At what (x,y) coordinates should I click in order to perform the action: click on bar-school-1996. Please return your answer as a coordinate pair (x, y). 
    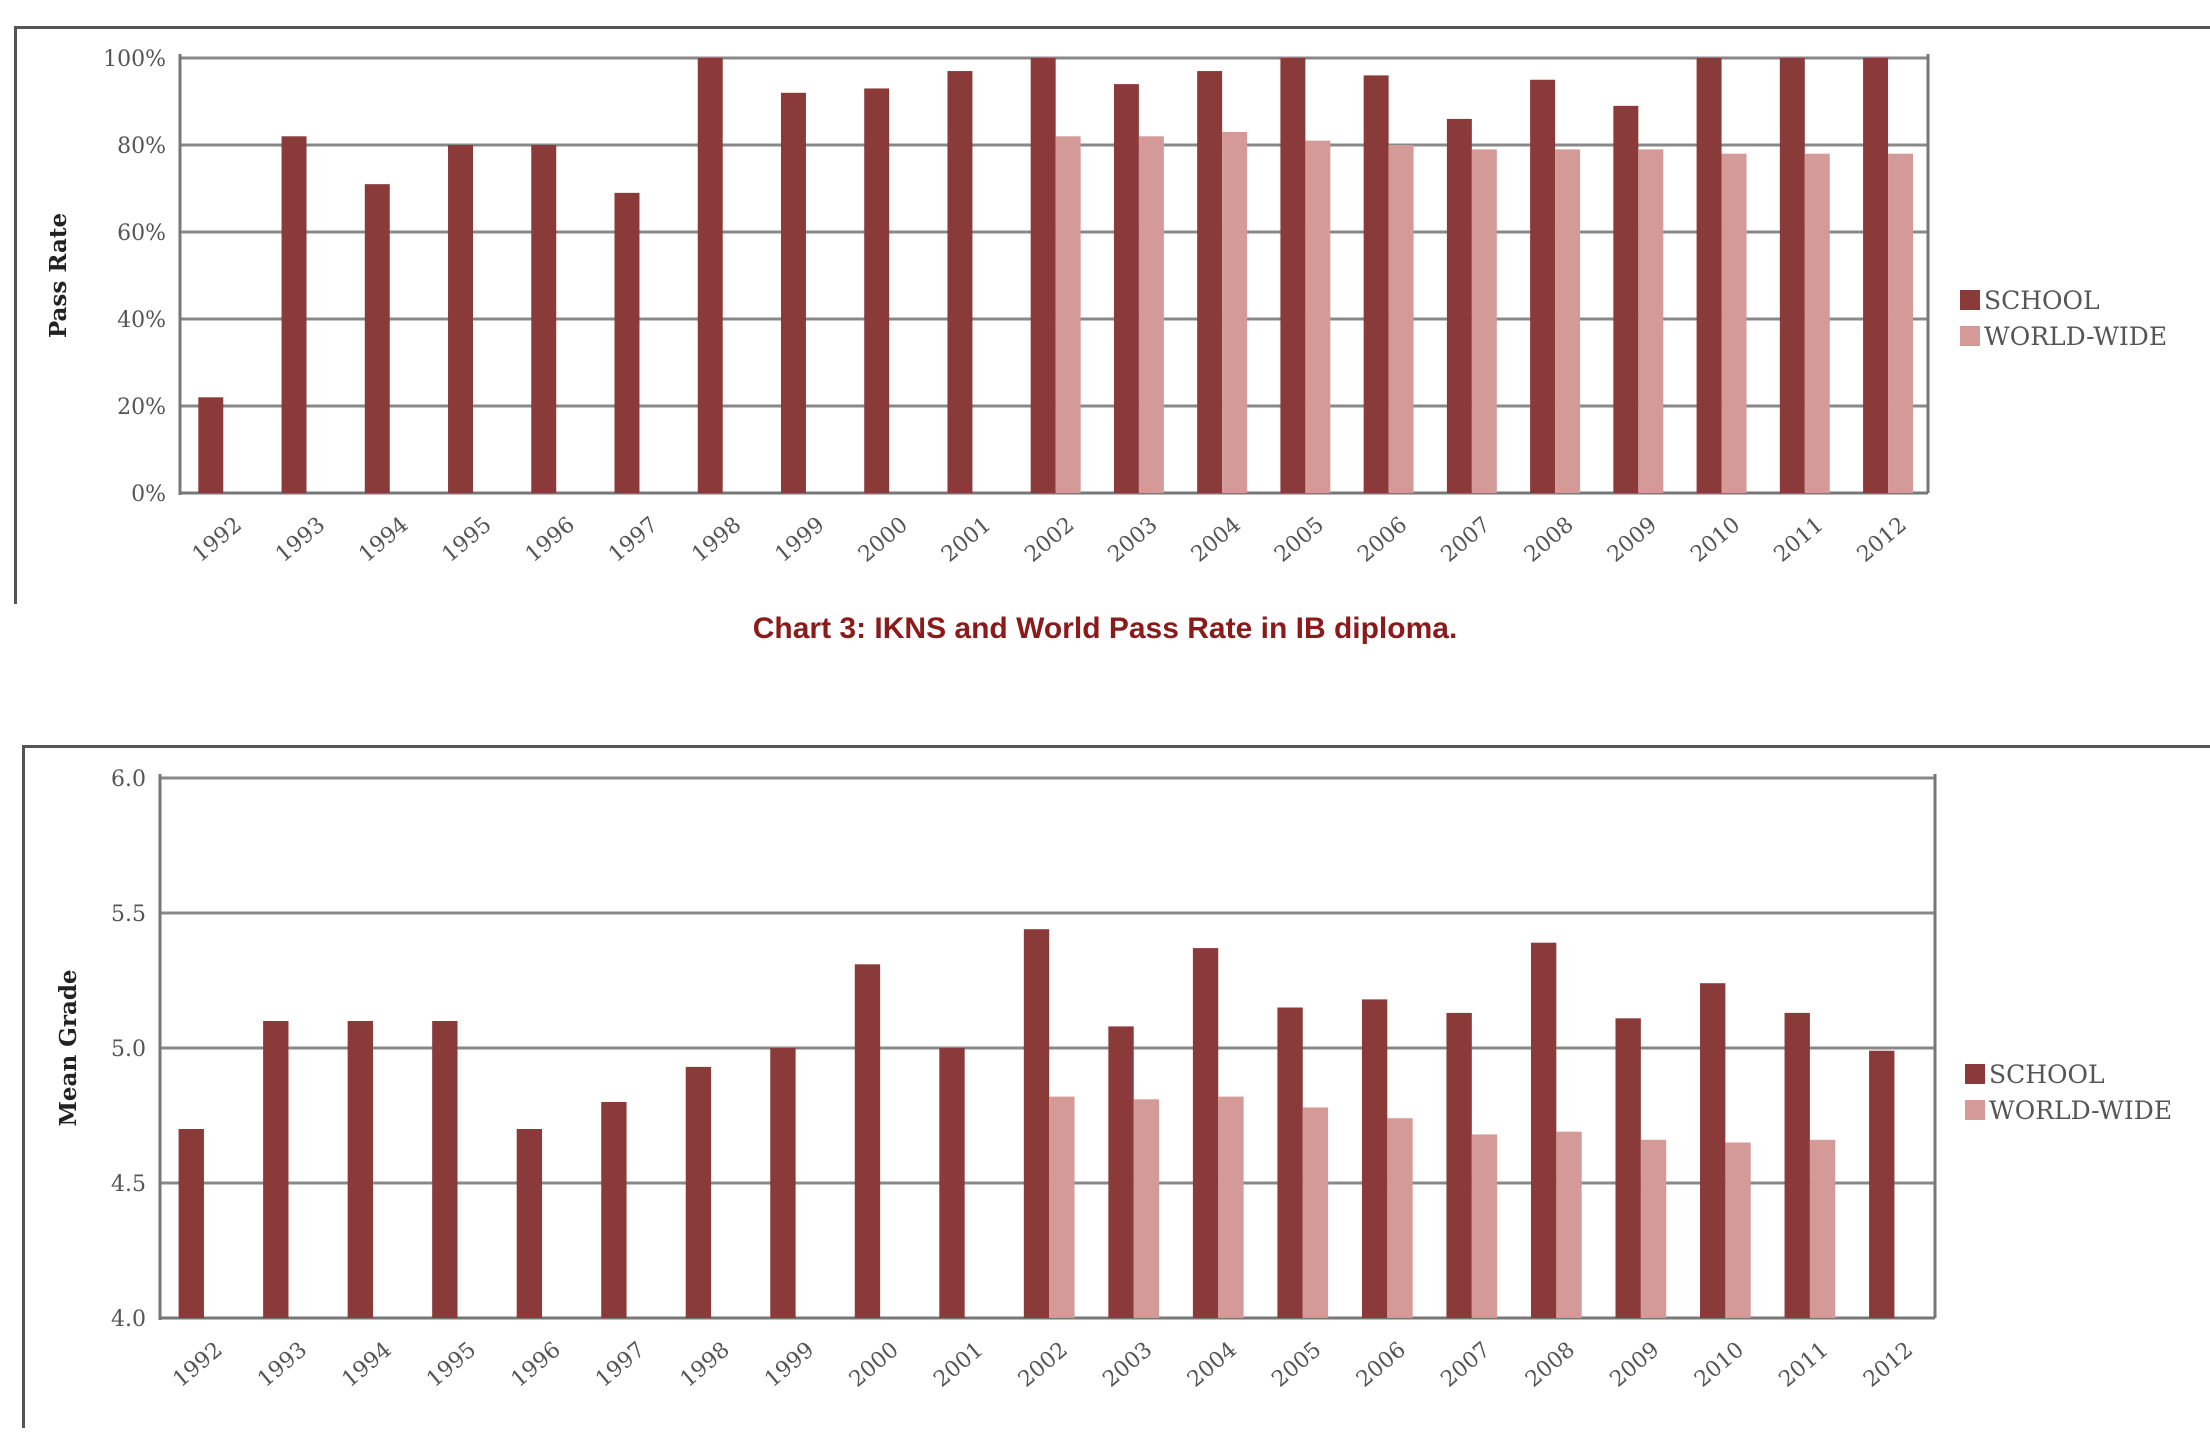
    Looking at the image, I should click on (544, 319).